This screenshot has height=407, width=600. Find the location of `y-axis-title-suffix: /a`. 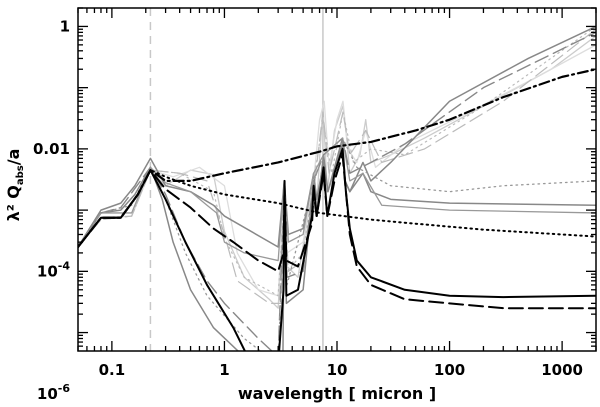

y-axis-title-suffix: /a is located at coordinates (13, 157).